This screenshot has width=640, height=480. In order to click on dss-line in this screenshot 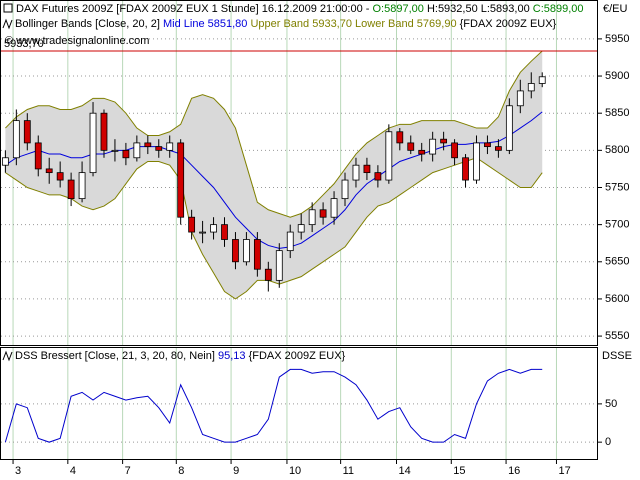, I will do `click(273, 405)`.